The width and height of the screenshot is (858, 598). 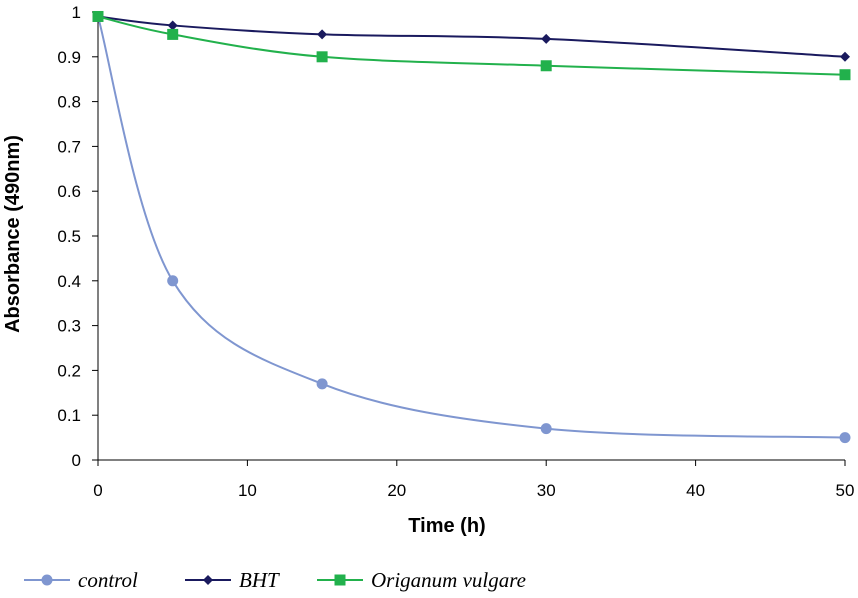 What do you see at coordinates (13, 234) in the screenshot?
I see `y-axis-title: Absorbance (490nm)` at bounding box center [13, 234].